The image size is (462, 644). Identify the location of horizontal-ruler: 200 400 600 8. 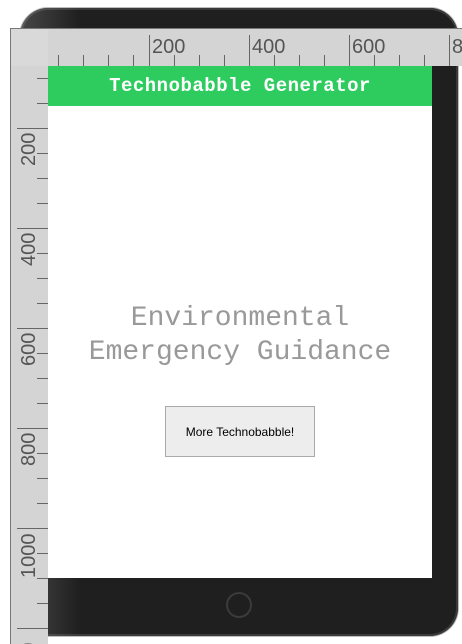
(255, 47).